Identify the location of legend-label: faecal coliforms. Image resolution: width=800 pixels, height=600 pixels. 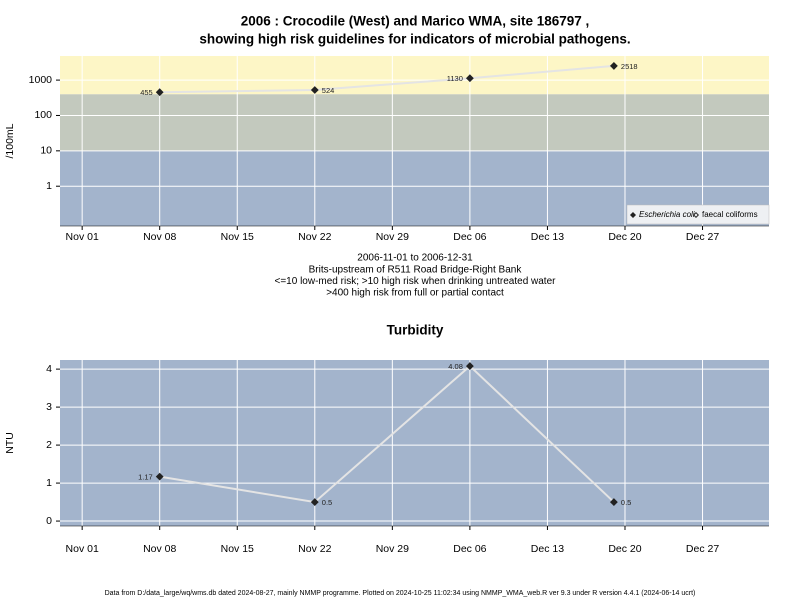
(730, 214).